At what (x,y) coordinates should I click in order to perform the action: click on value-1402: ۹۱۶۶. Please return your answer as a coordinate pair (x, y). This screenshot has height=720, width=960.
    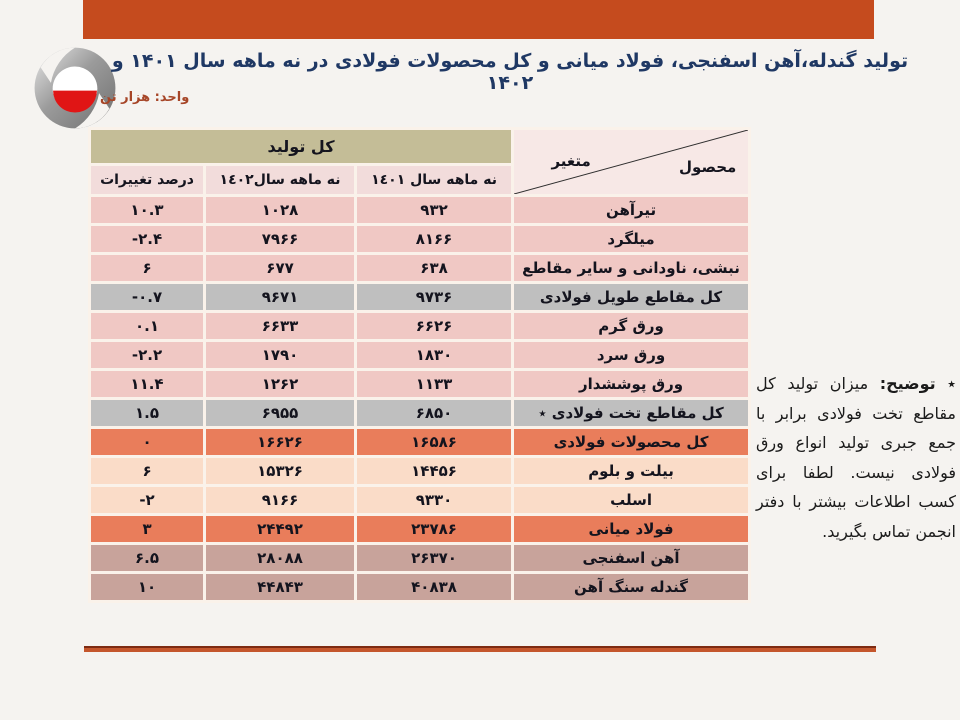
    Looking at the image, I should click on (280, 500).